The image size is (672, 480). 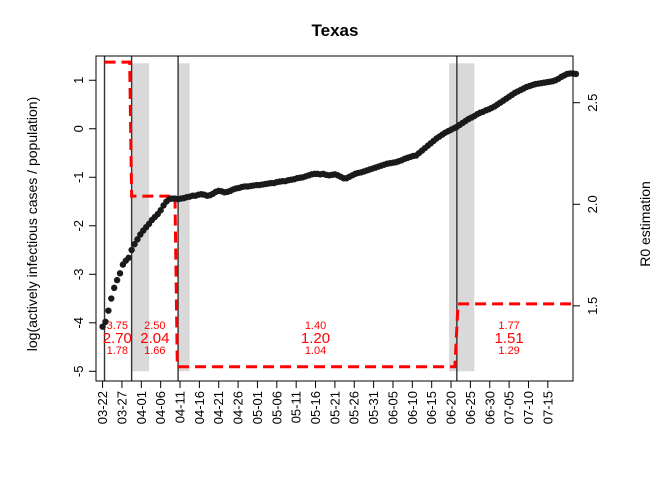 What do you see at coordinates (373, 407) in the screenshot?
I see `x-tick-label: 05-31` at bounding box center [373, 407].